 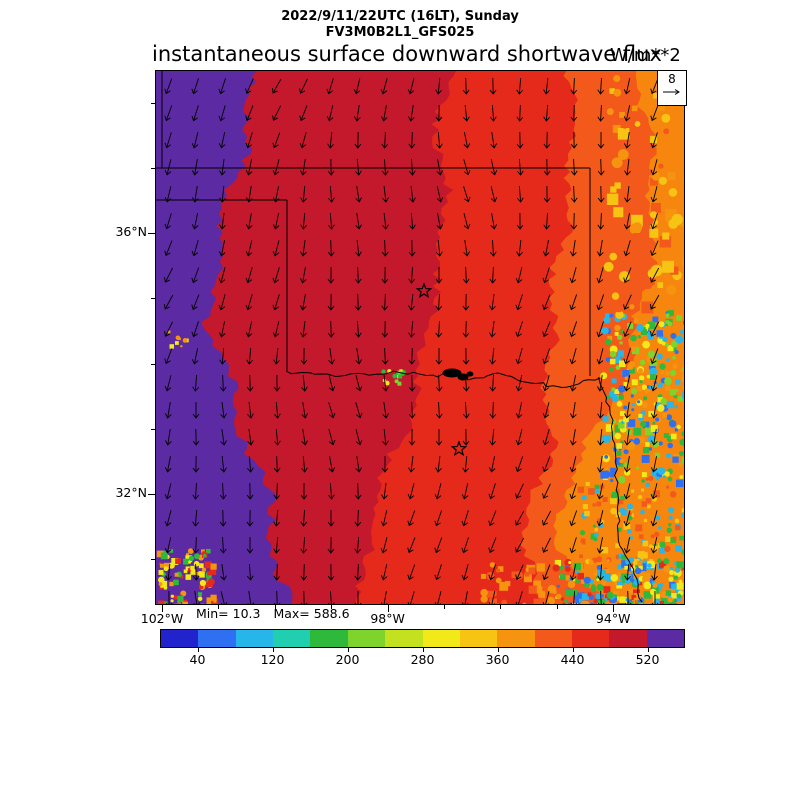 What do you see at coordinates (620, 490) in the screenshot?
I see `state-border` at bounding box center [620, 490].